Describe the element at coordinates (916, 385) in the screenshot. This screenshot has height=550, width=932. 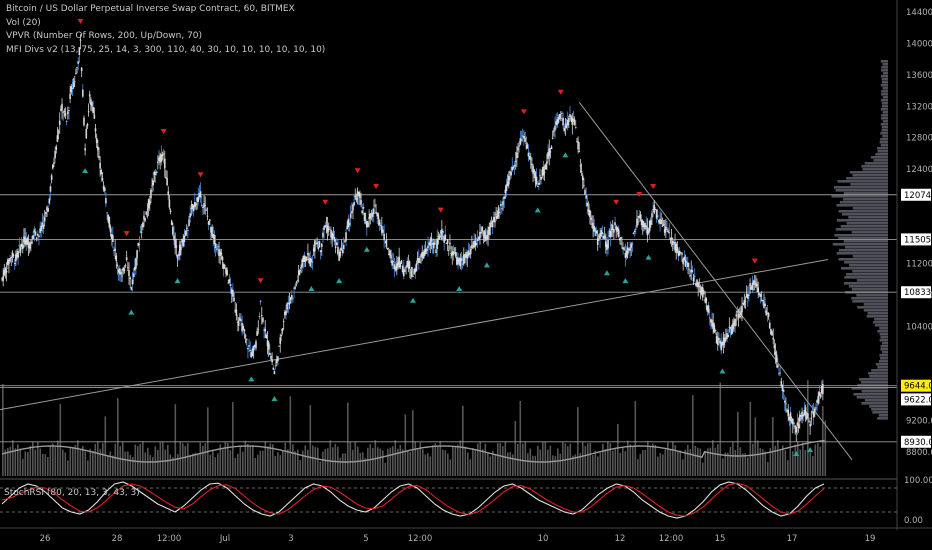
I see `last-price-tag` at that location.